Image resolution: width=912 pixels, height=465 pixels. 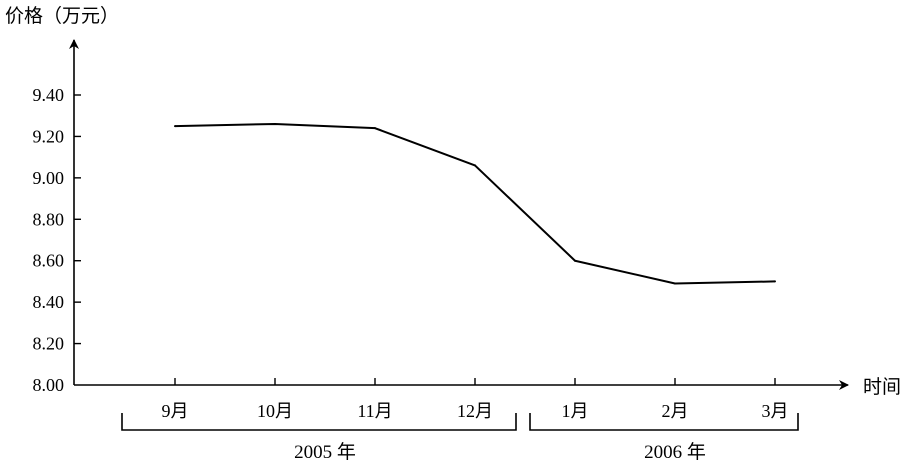 What do you see at coordinates (575, 411) in the screenshot?
I see `x-tick-label: 1月` at bounding box center [575, 411].